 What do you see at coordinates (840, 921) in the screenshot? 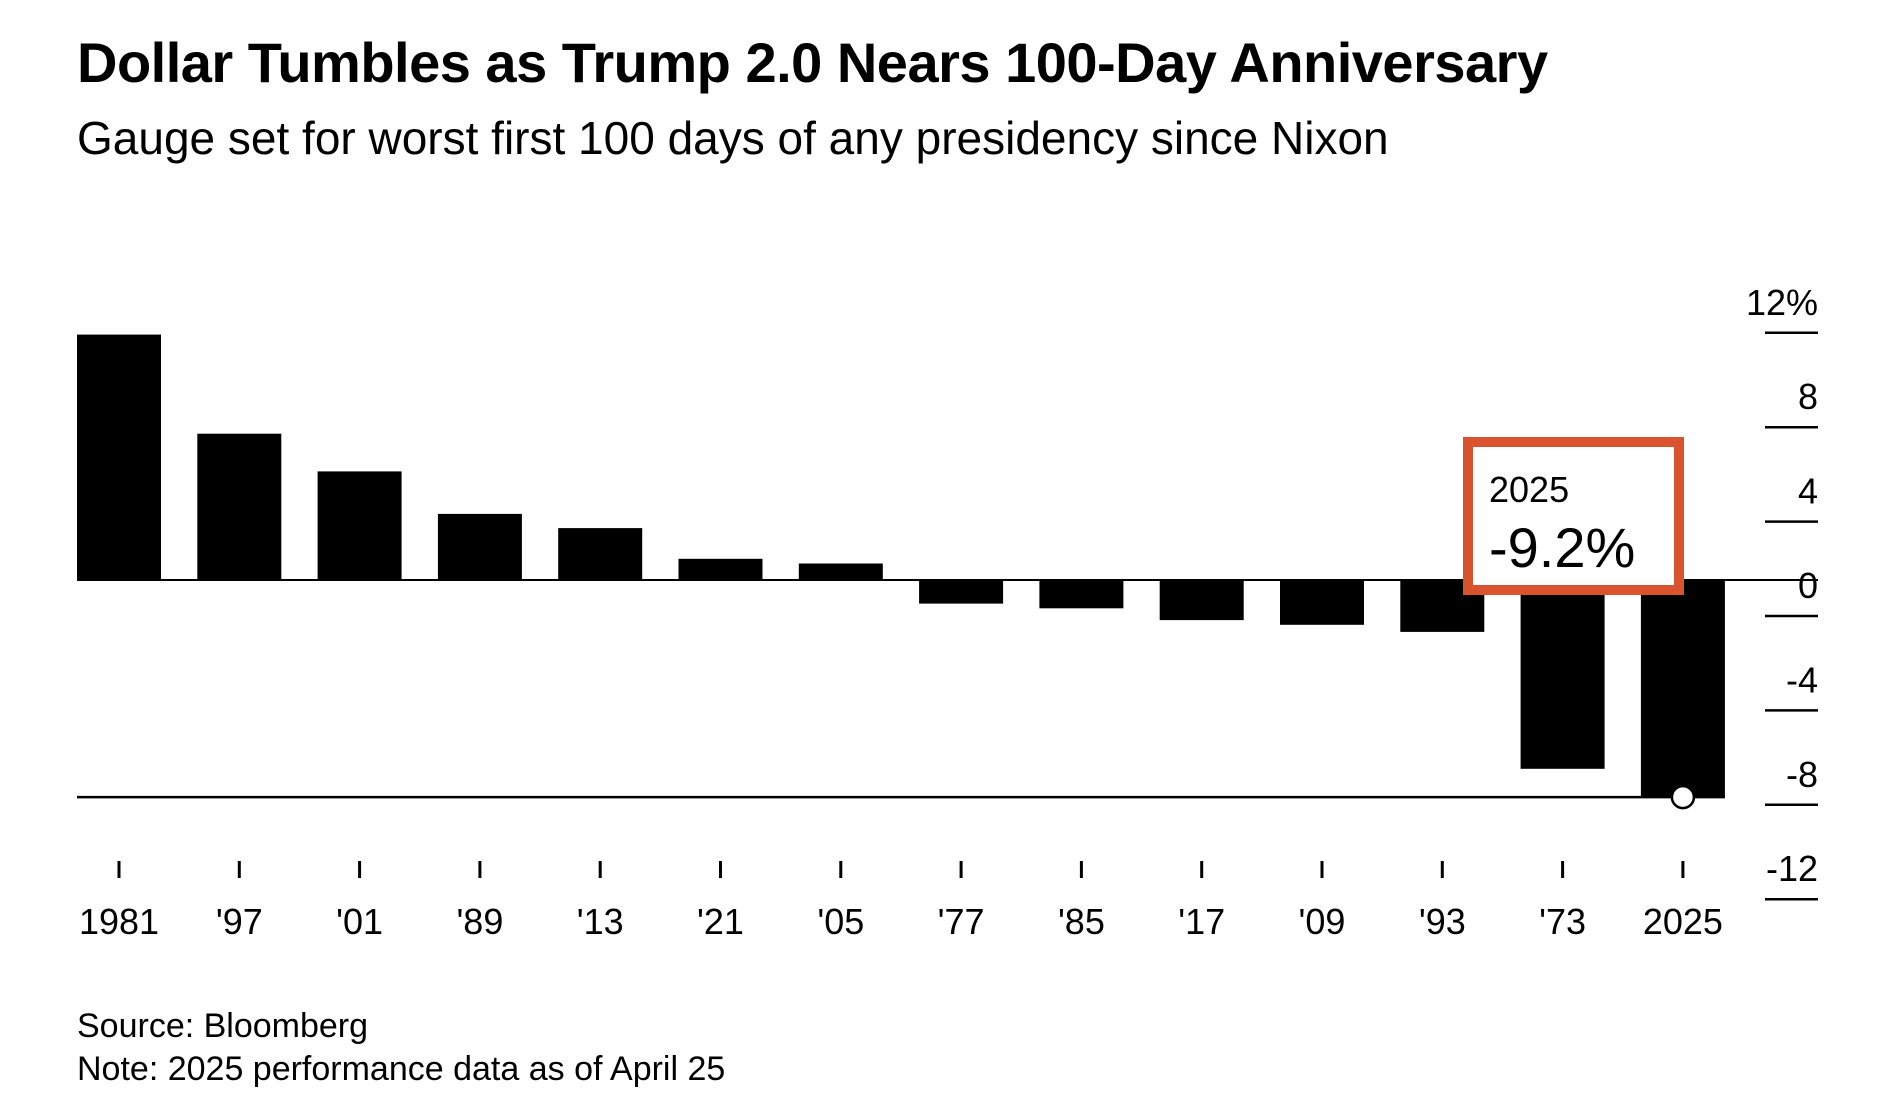
I see `x-tick-label: '05` at bounding box center [840, 921].